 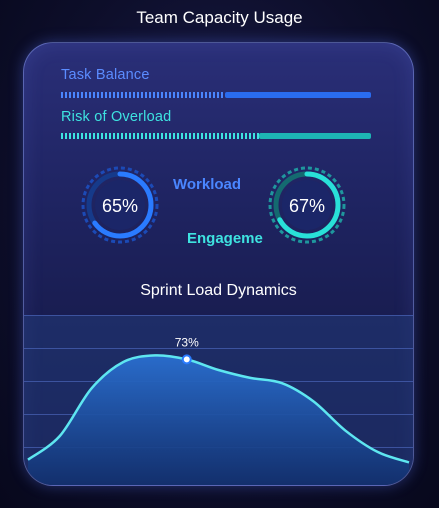 What do you see at coordinates (218, 290) in the screenshot?
I see `chart-title: Sprint Load Dynamics` at bounding box center [218, 290].